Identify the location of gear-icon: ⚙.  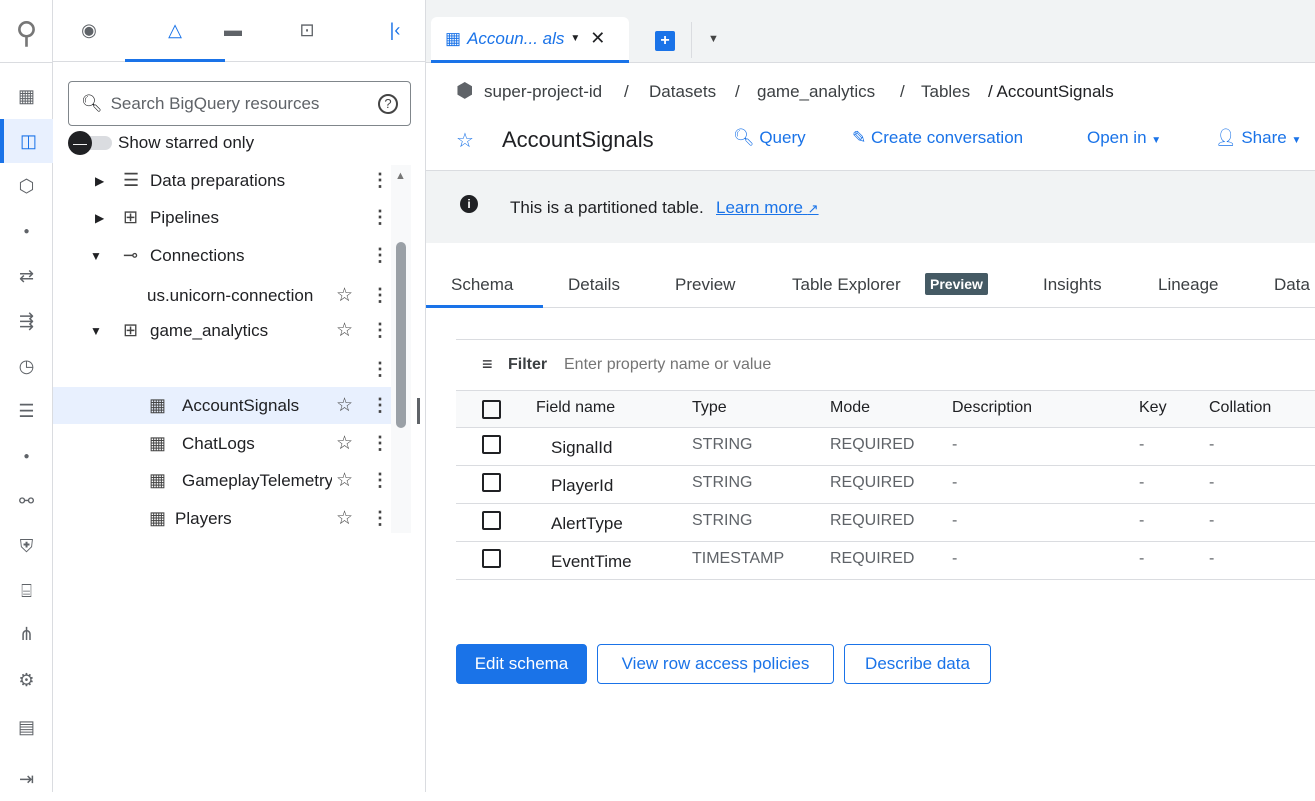
(26, 679).